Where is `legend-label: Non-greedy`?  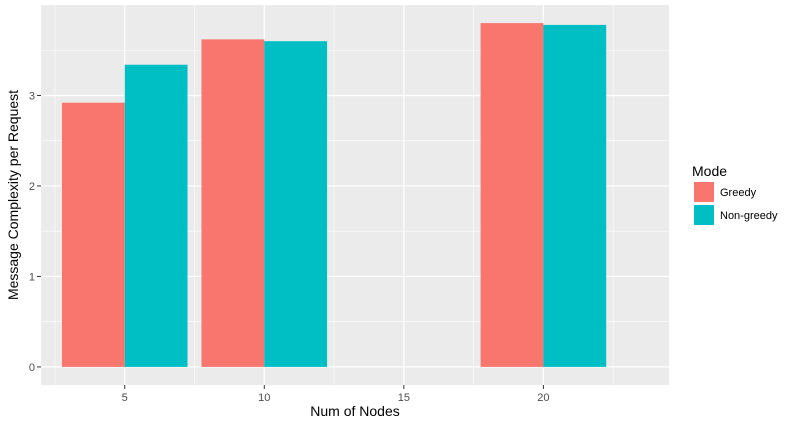
legend-label: Non-greedy is located at coordinates (749, 216).